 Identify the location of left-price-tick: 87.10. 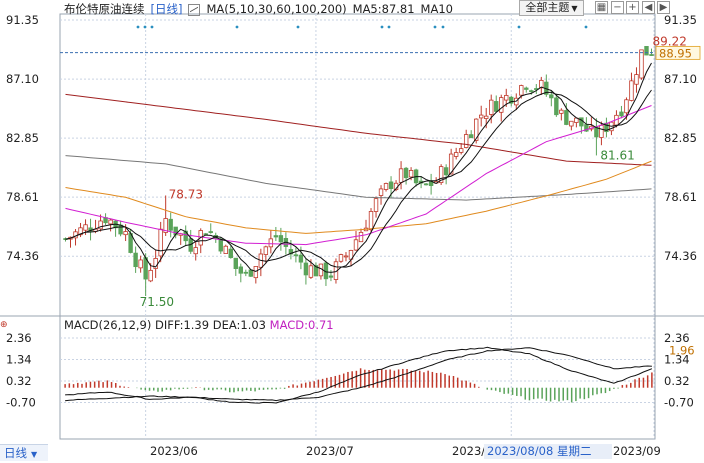
(22, 79).